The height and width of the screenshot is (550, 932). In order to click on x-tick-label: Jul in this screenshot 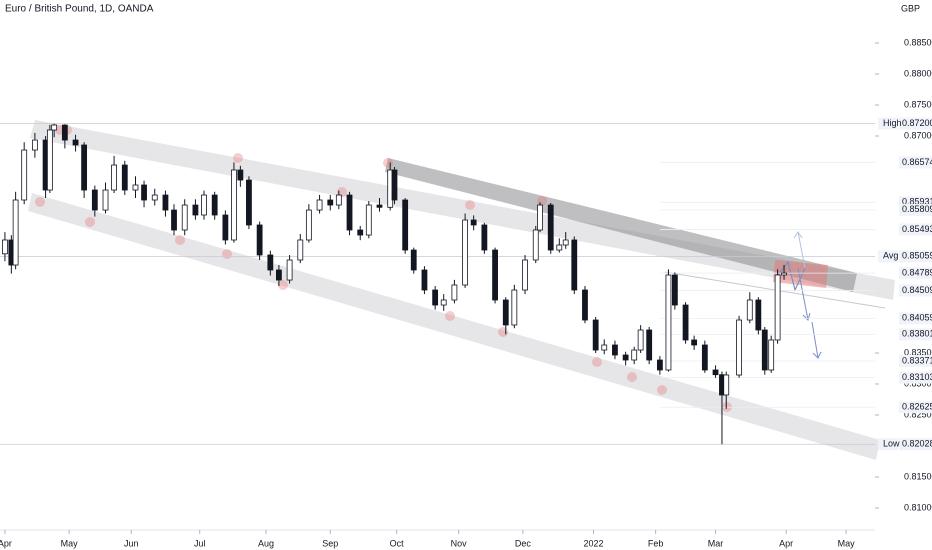, I will do `click(200, 543)`.